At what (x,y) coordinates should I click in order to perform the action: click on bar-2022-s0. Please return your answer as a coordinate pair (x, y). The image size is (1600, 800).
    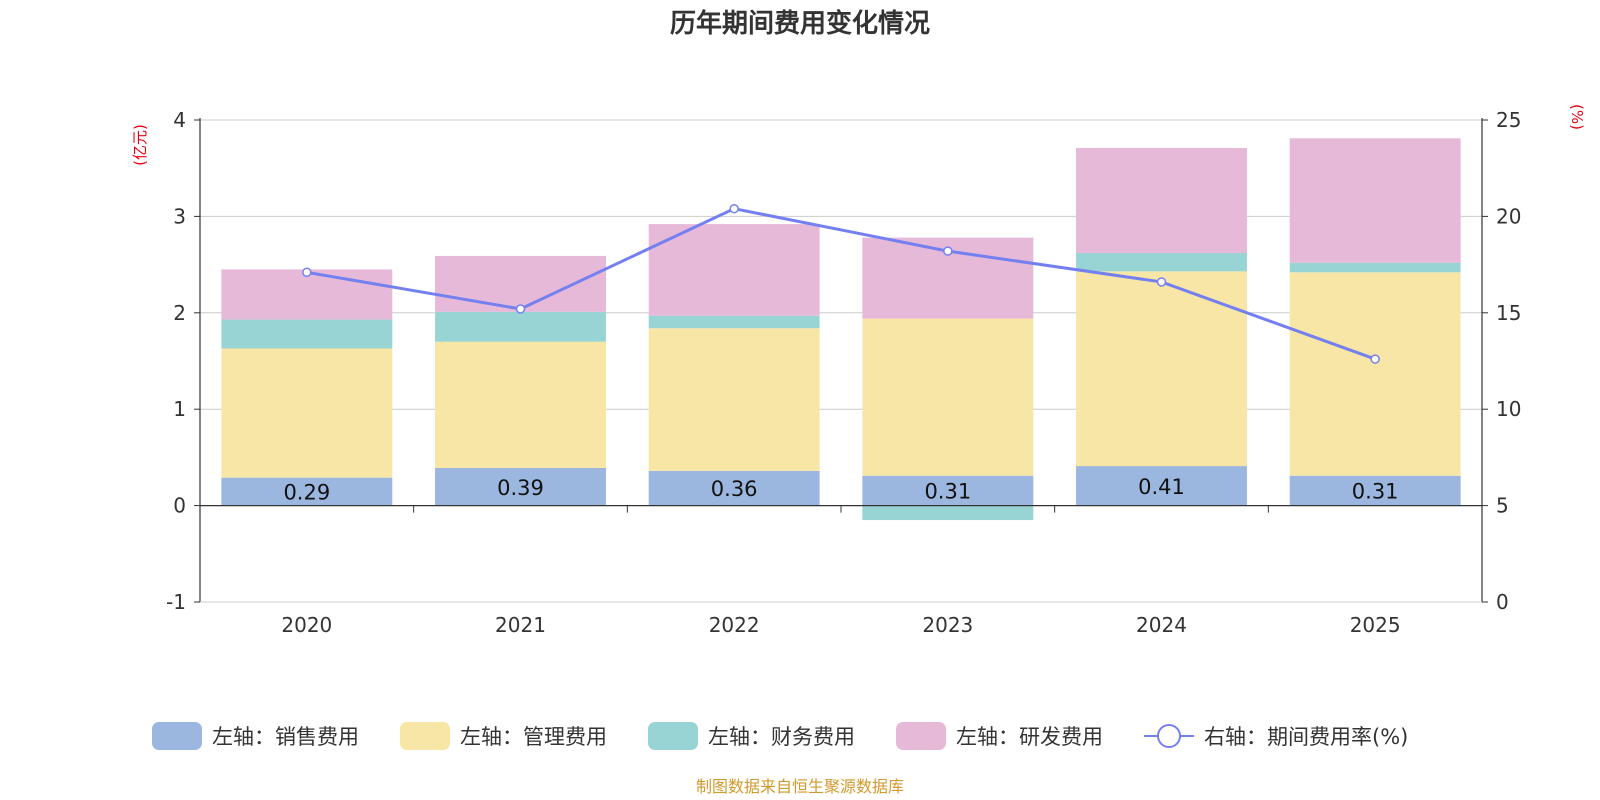
    Looking at the image, I should click on (734, 488).